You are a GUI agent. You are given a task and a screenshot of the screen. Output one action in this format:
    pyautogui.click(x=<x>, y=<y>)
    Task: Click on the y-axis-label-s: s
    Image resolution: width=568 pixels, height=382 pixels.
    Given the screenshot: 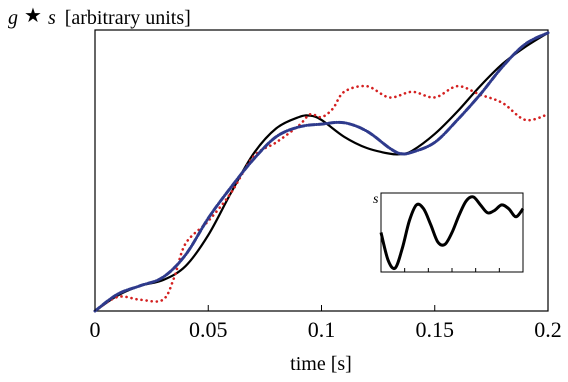 What is the action you would take?
    pyautogui.click(x=52, y=18)
    